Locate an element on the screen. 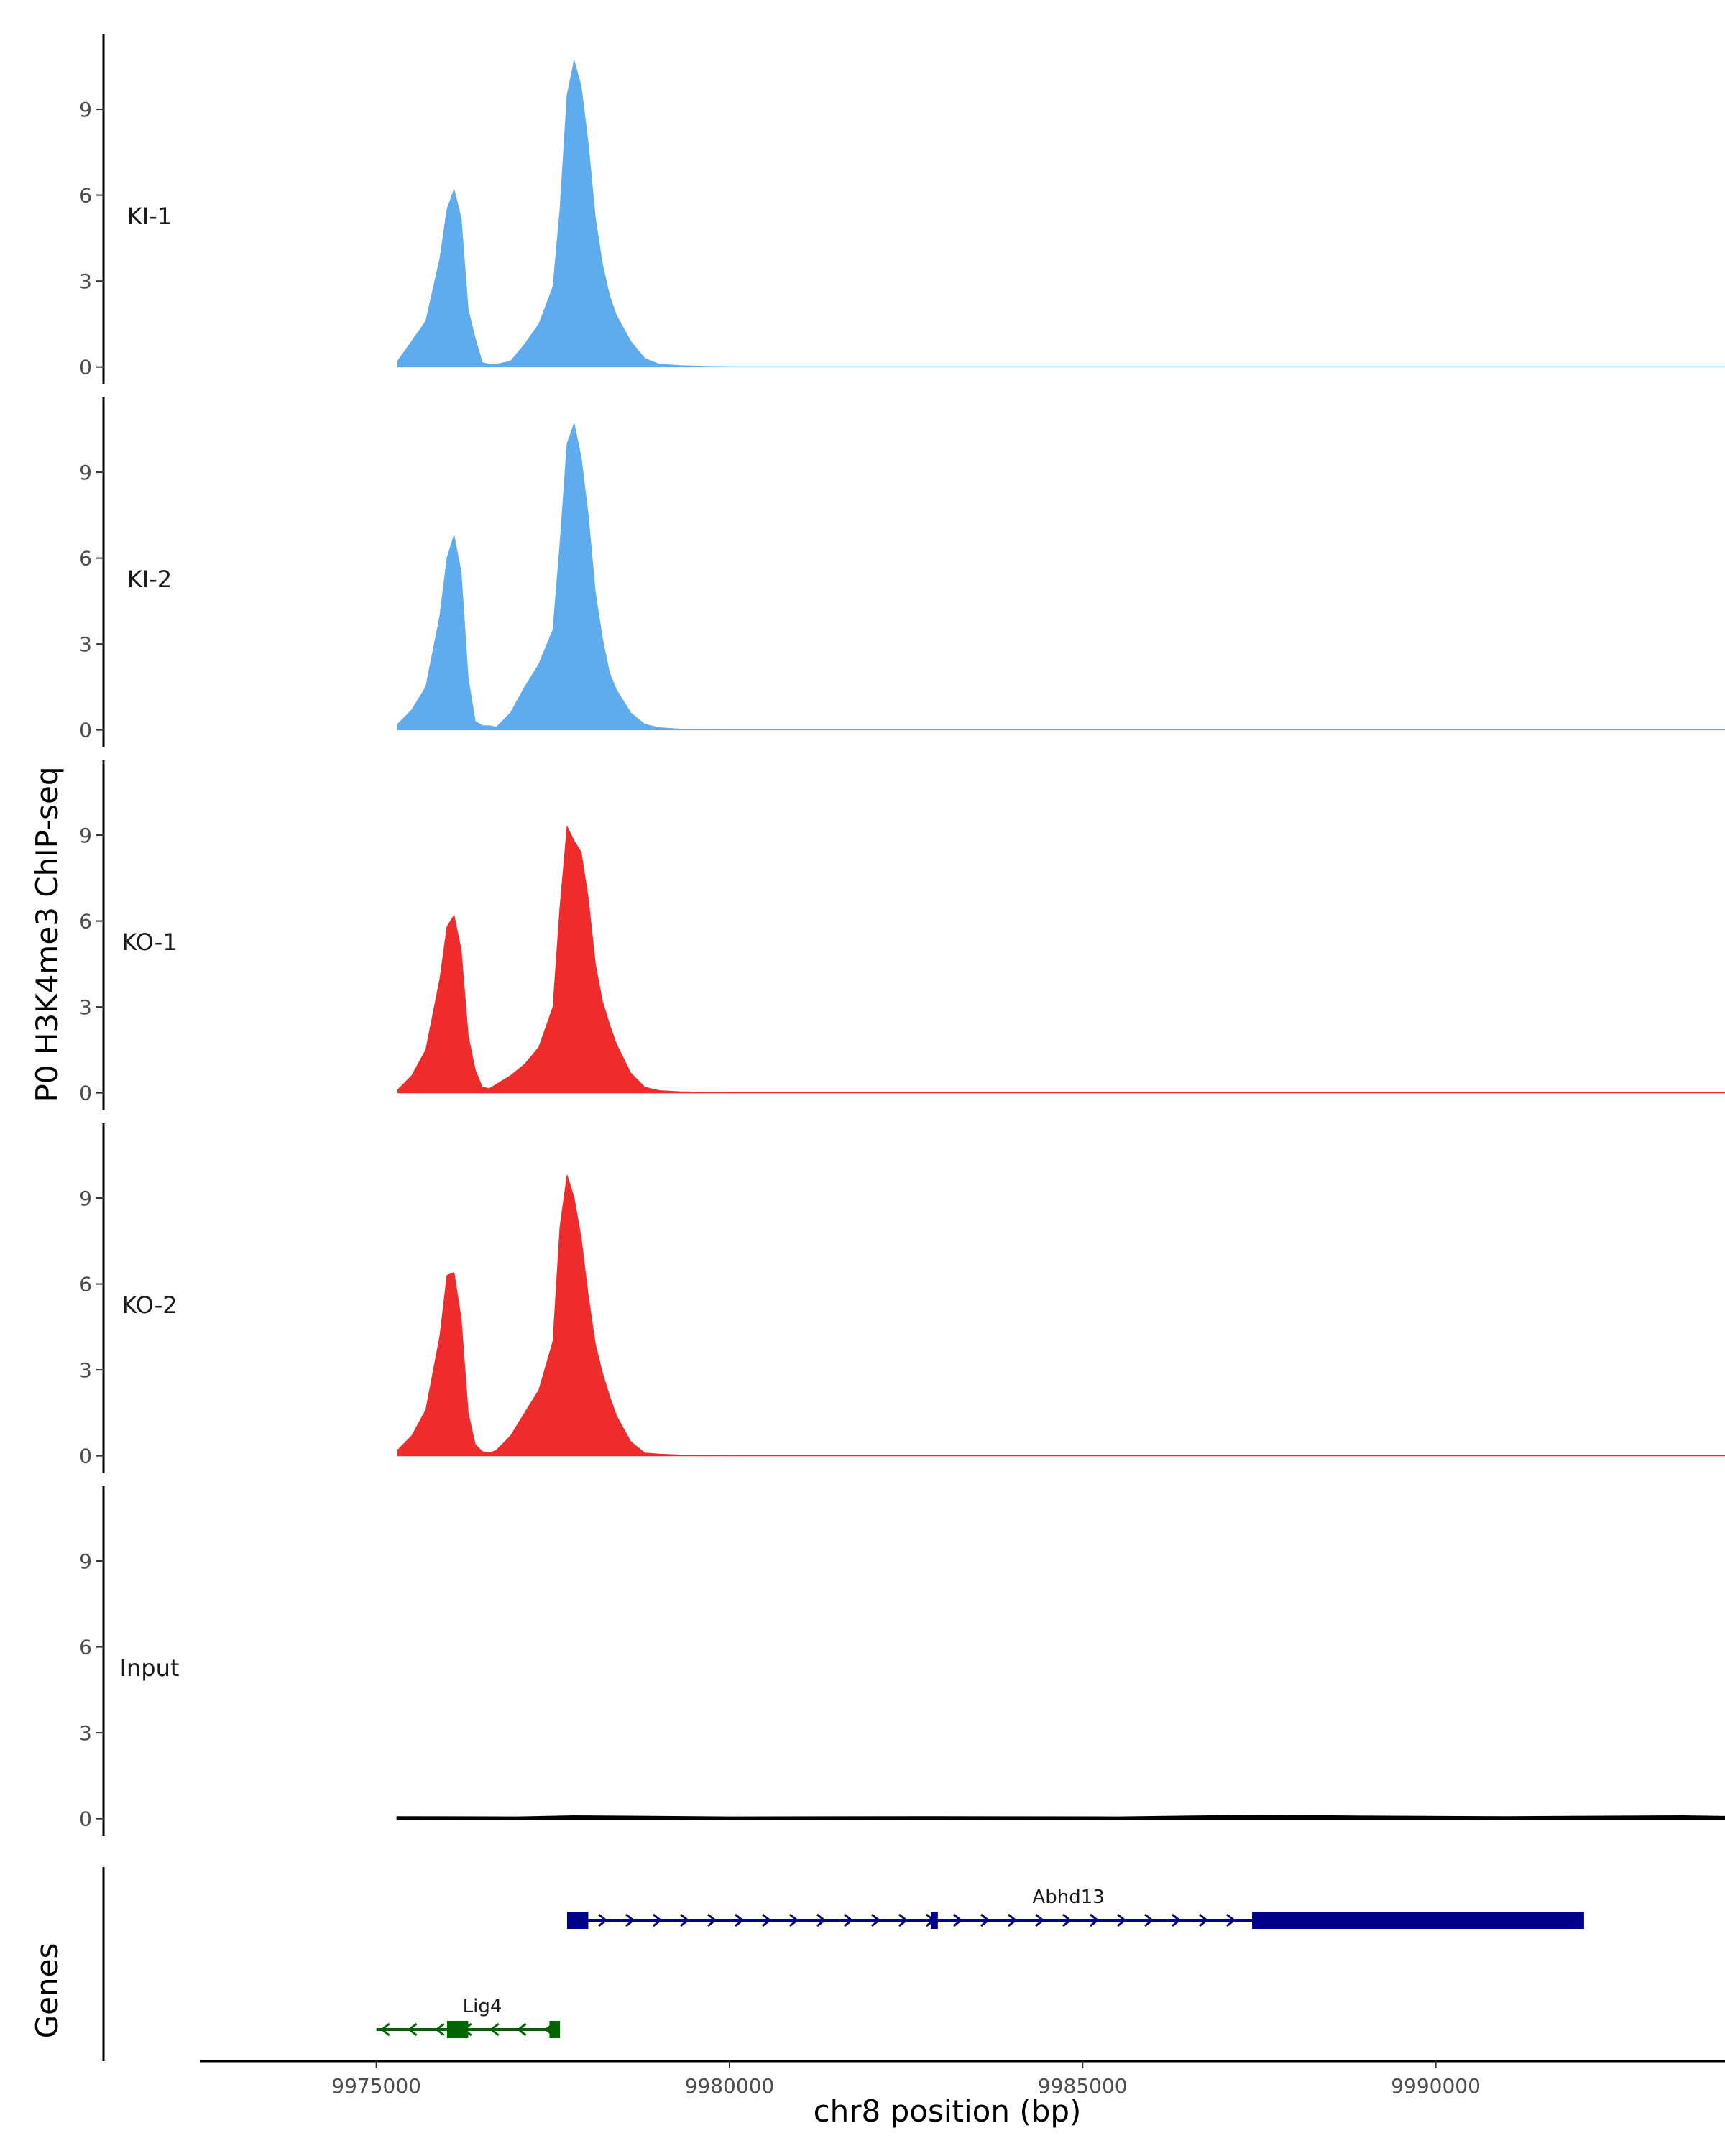  gene-annotation-panel: Abhd13 Lig4 is located at coordinates (843, 1964).